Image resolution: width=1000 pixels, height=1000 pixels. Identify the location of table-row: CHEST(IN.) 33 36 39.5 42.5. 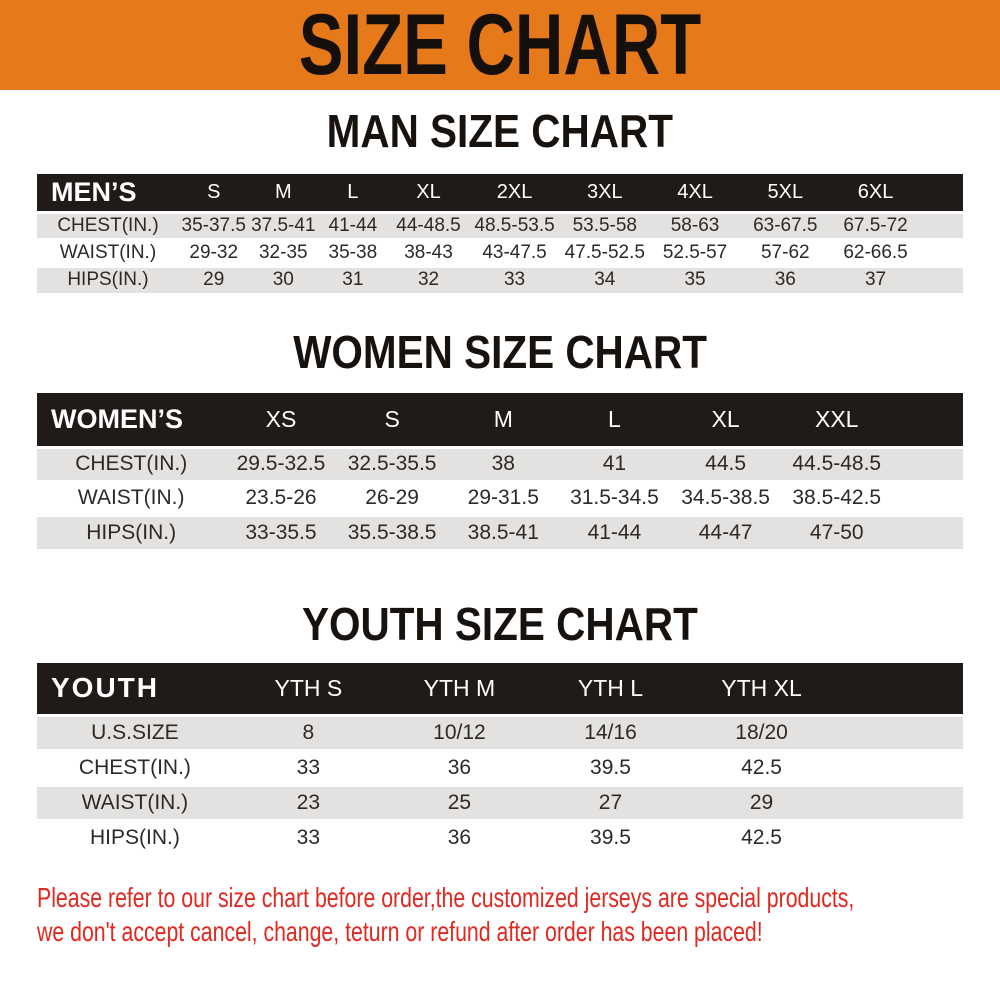
(500, 766).